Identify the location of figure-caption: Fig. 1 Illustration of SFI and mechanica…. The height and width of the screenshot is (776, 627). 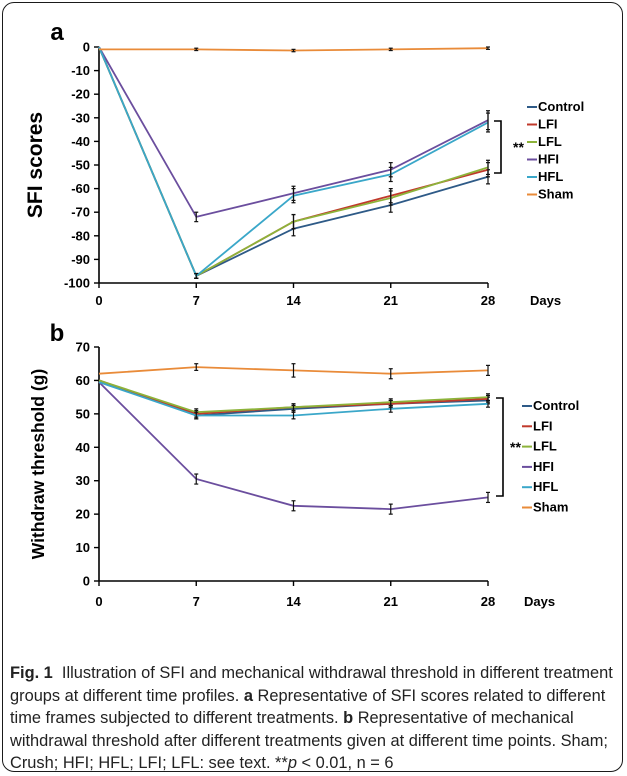
(312, 718).